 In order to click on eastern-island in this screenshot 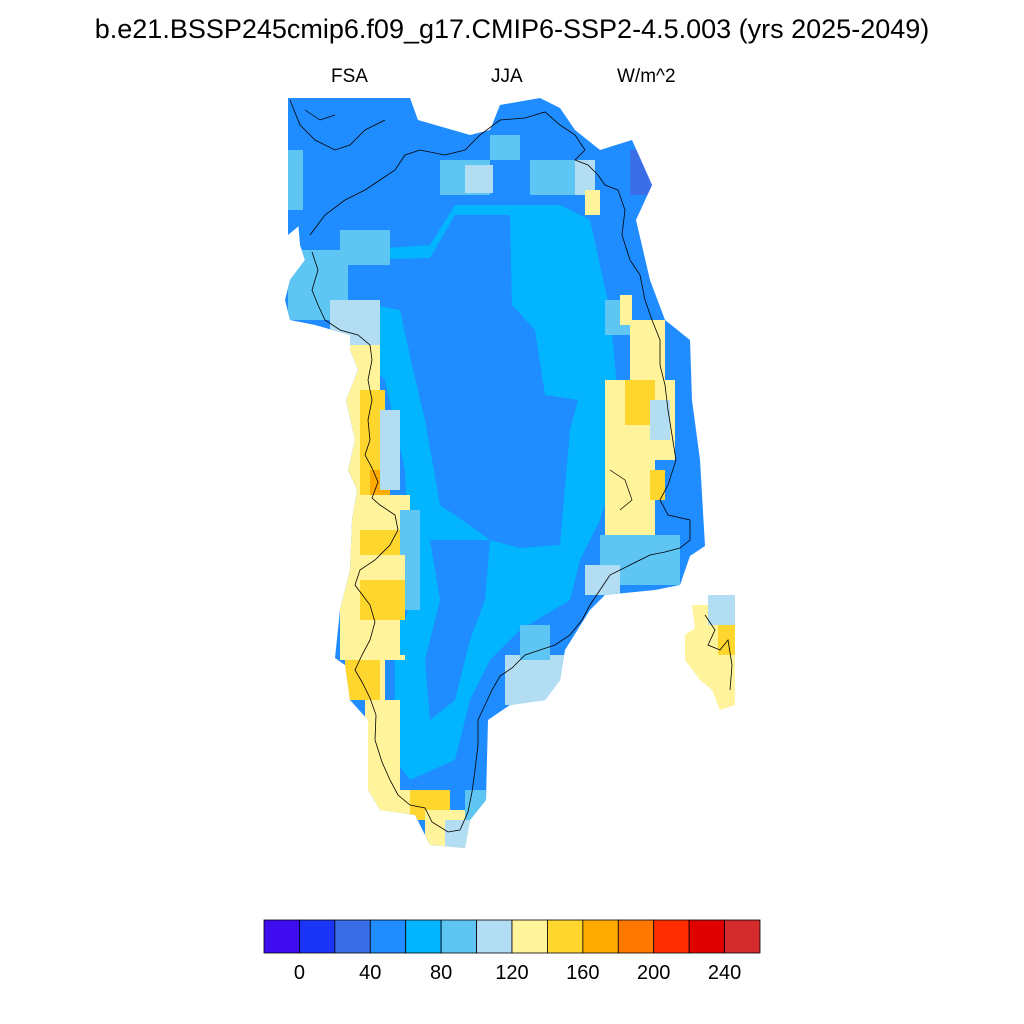, I will do `click(710, 652)`.